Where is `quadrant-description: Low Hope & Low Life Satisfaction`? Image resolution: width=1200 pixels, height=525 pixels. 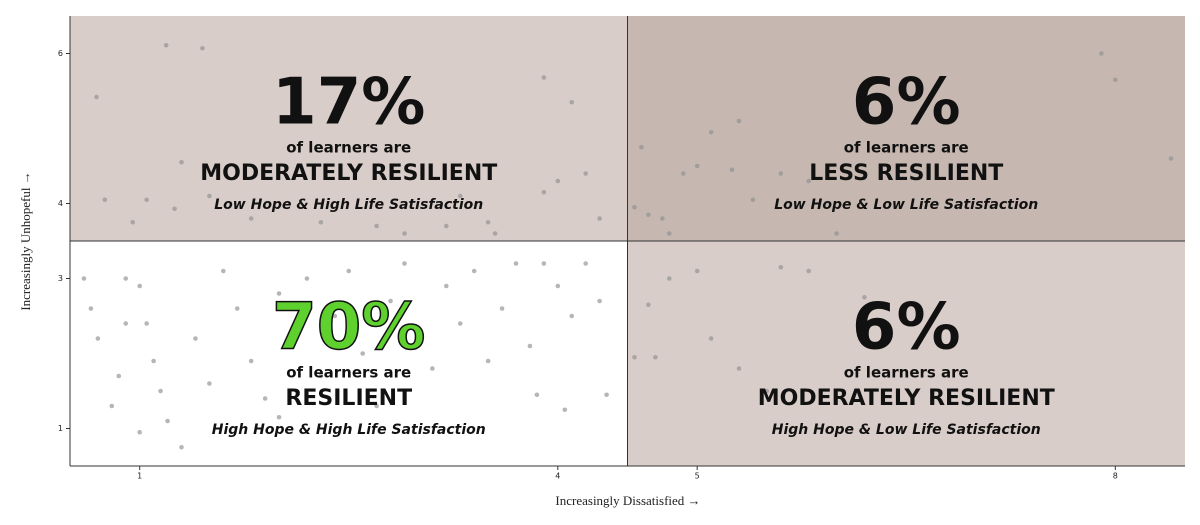 quadrant-description: Low Hope & Low Life Satisfaction is located at coordinates (906, 205).